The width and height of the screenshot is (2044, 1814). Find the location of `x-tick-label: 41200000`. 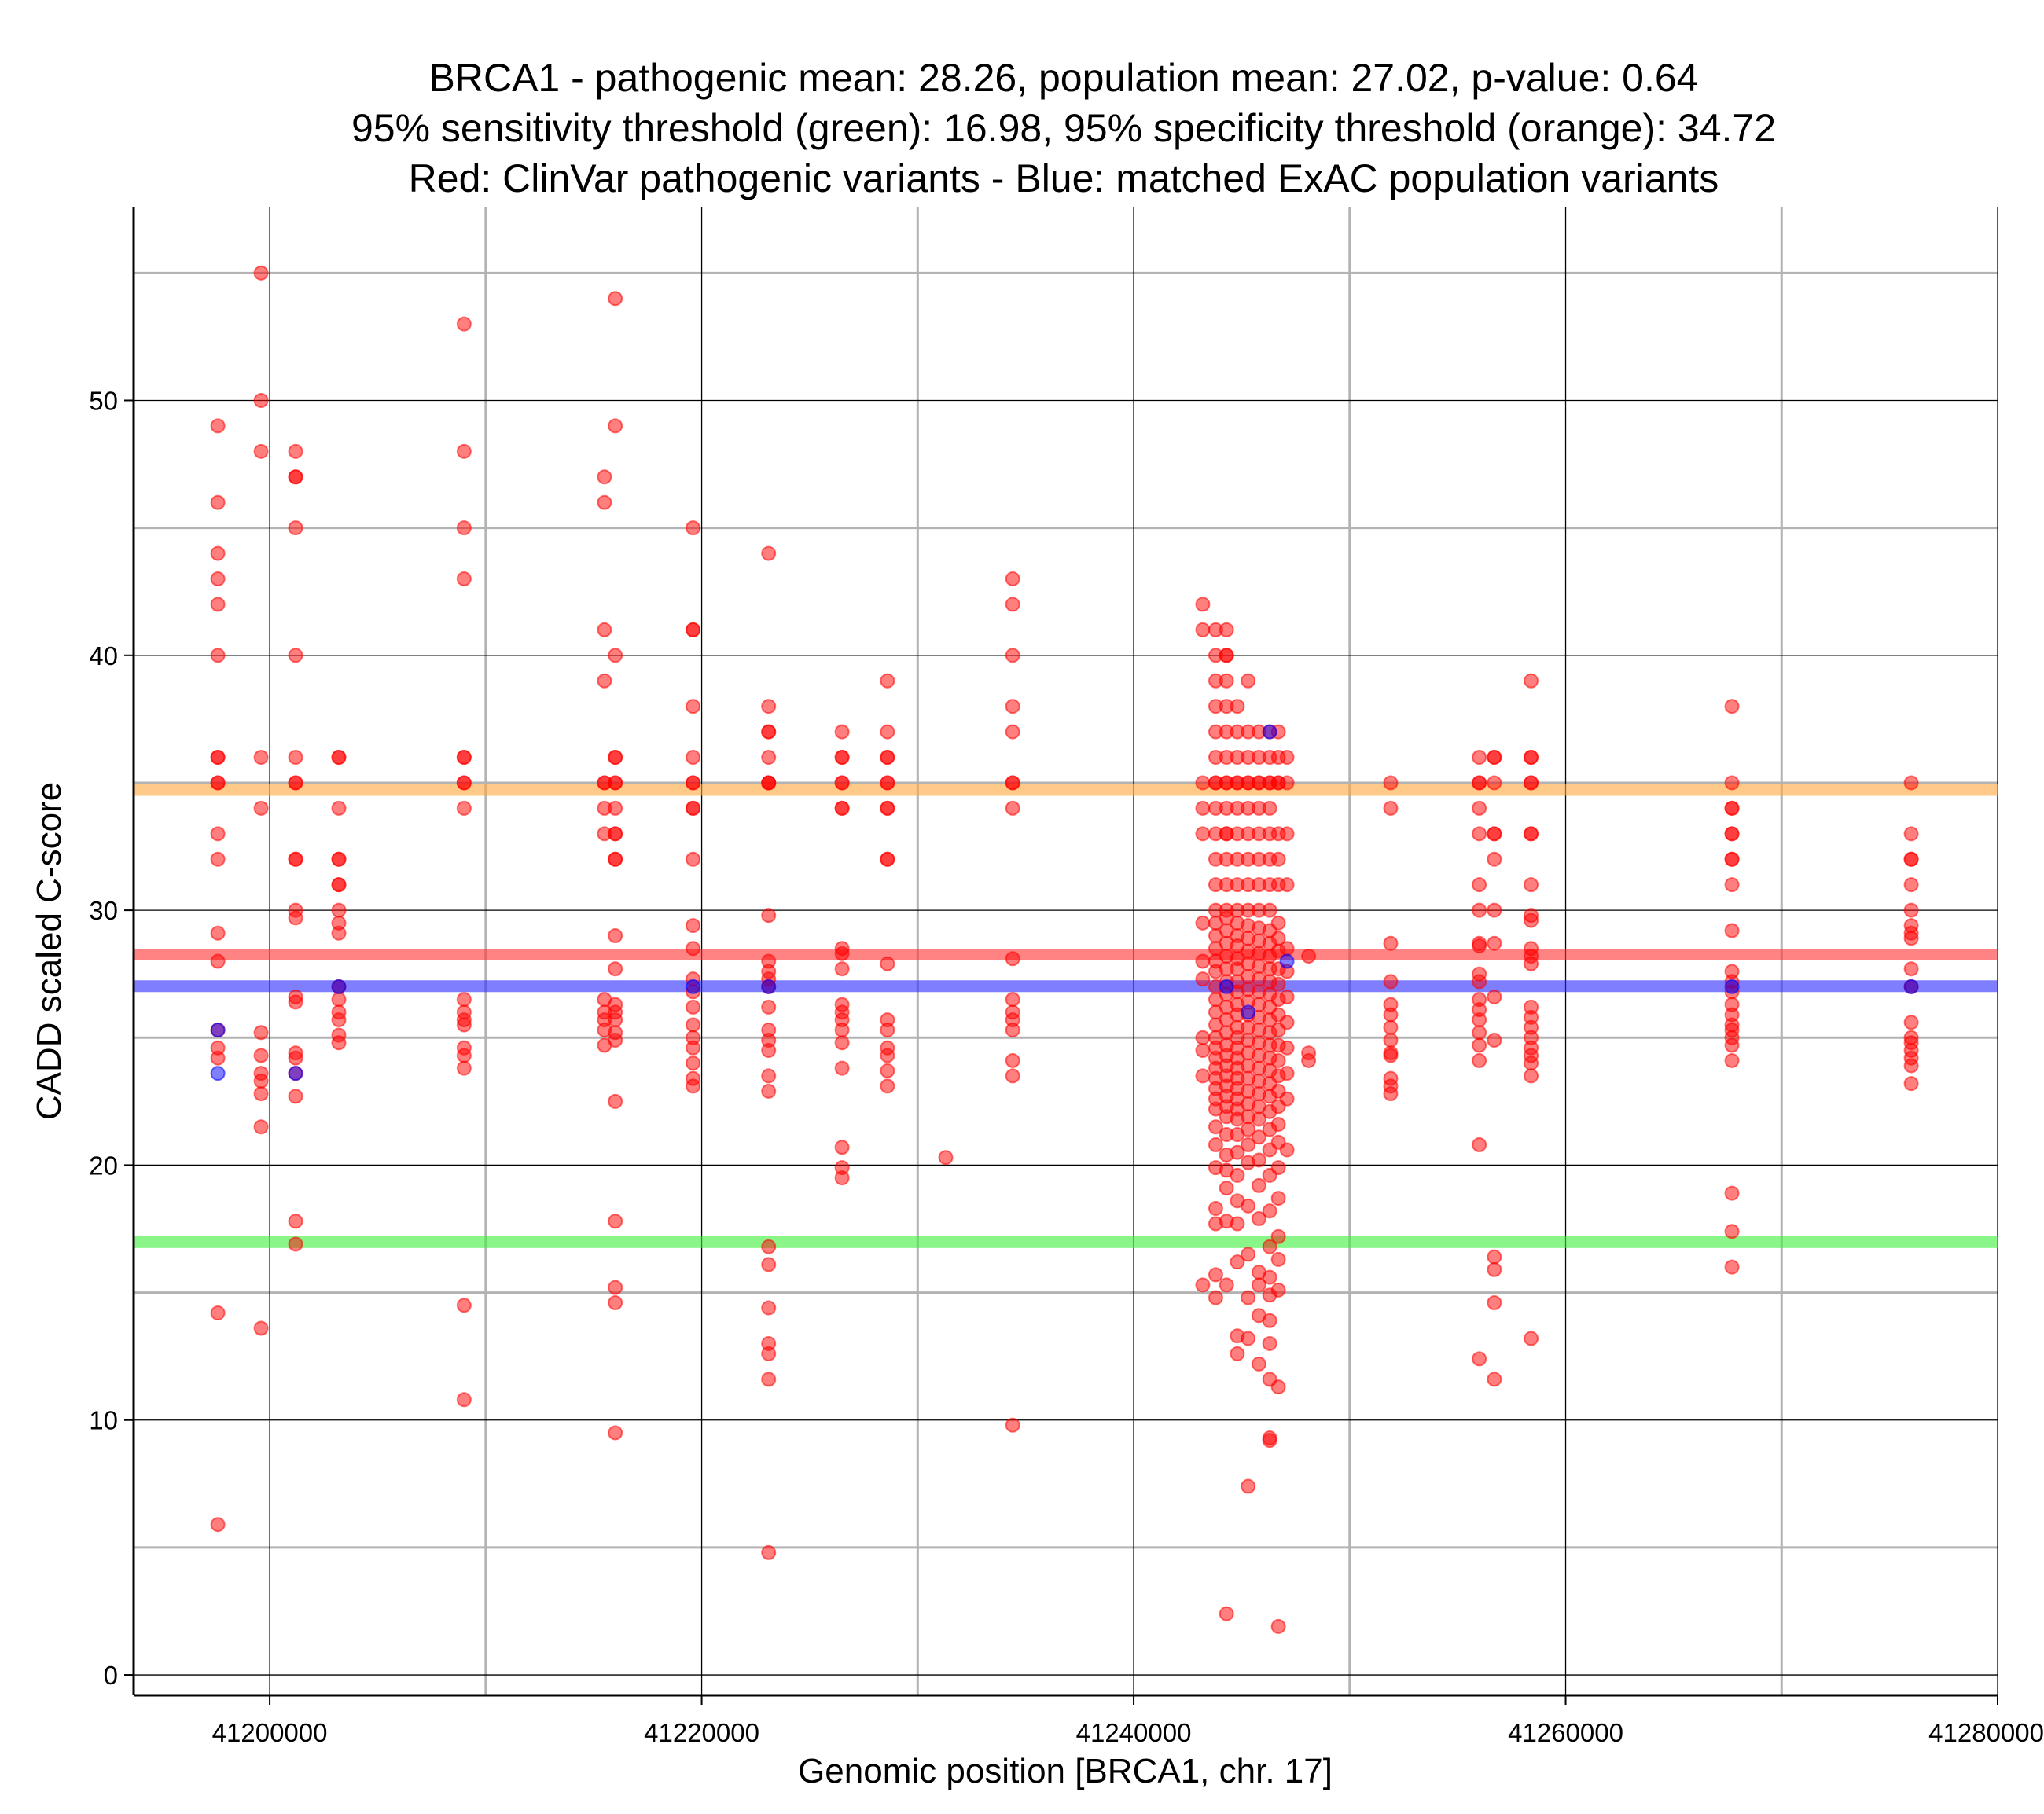

x-tick-label: 41200000 is located at coordinates (270, 1733).